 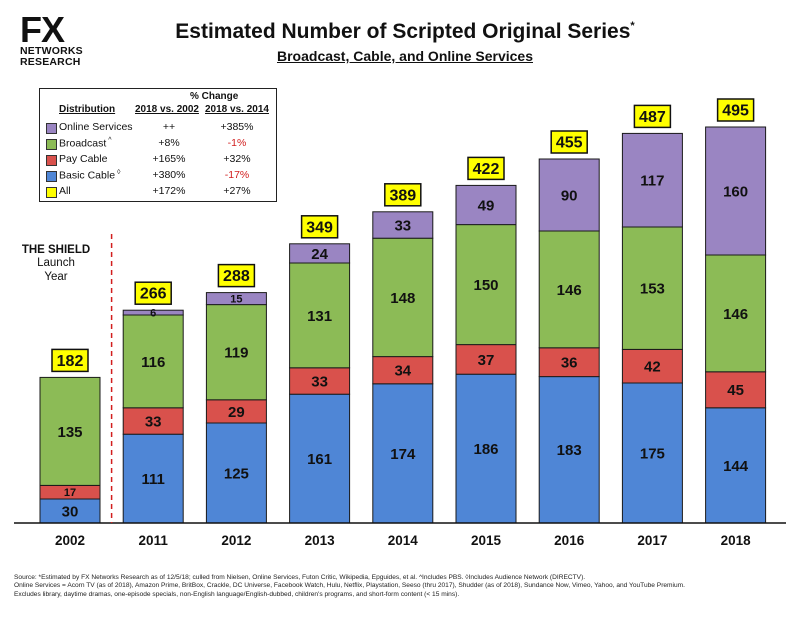 I want to click on total-label: 182, so click(x=70, y=361).